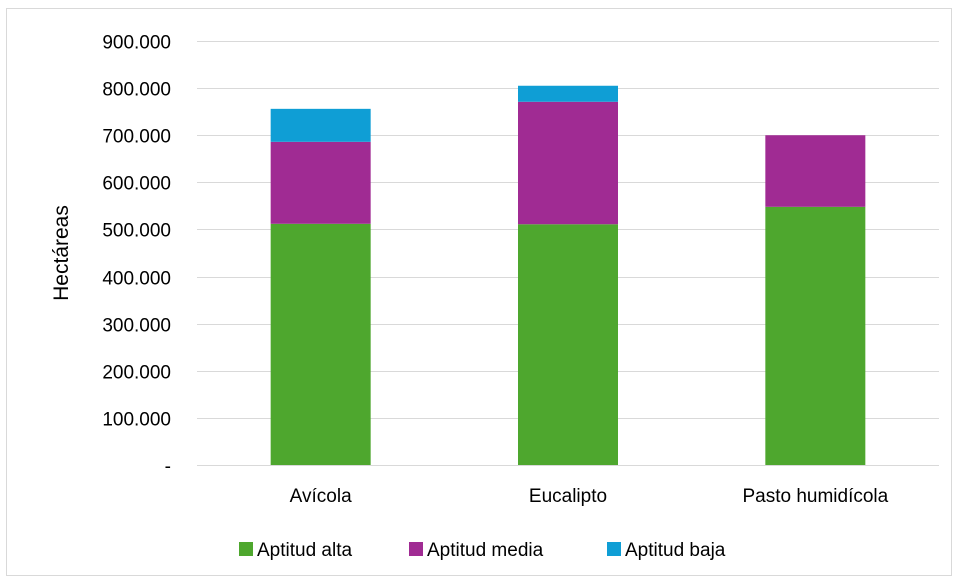  Describe the element at coordinates (485, 550) in the screenshot. I see `legend-label: Aptitud media` at that location.